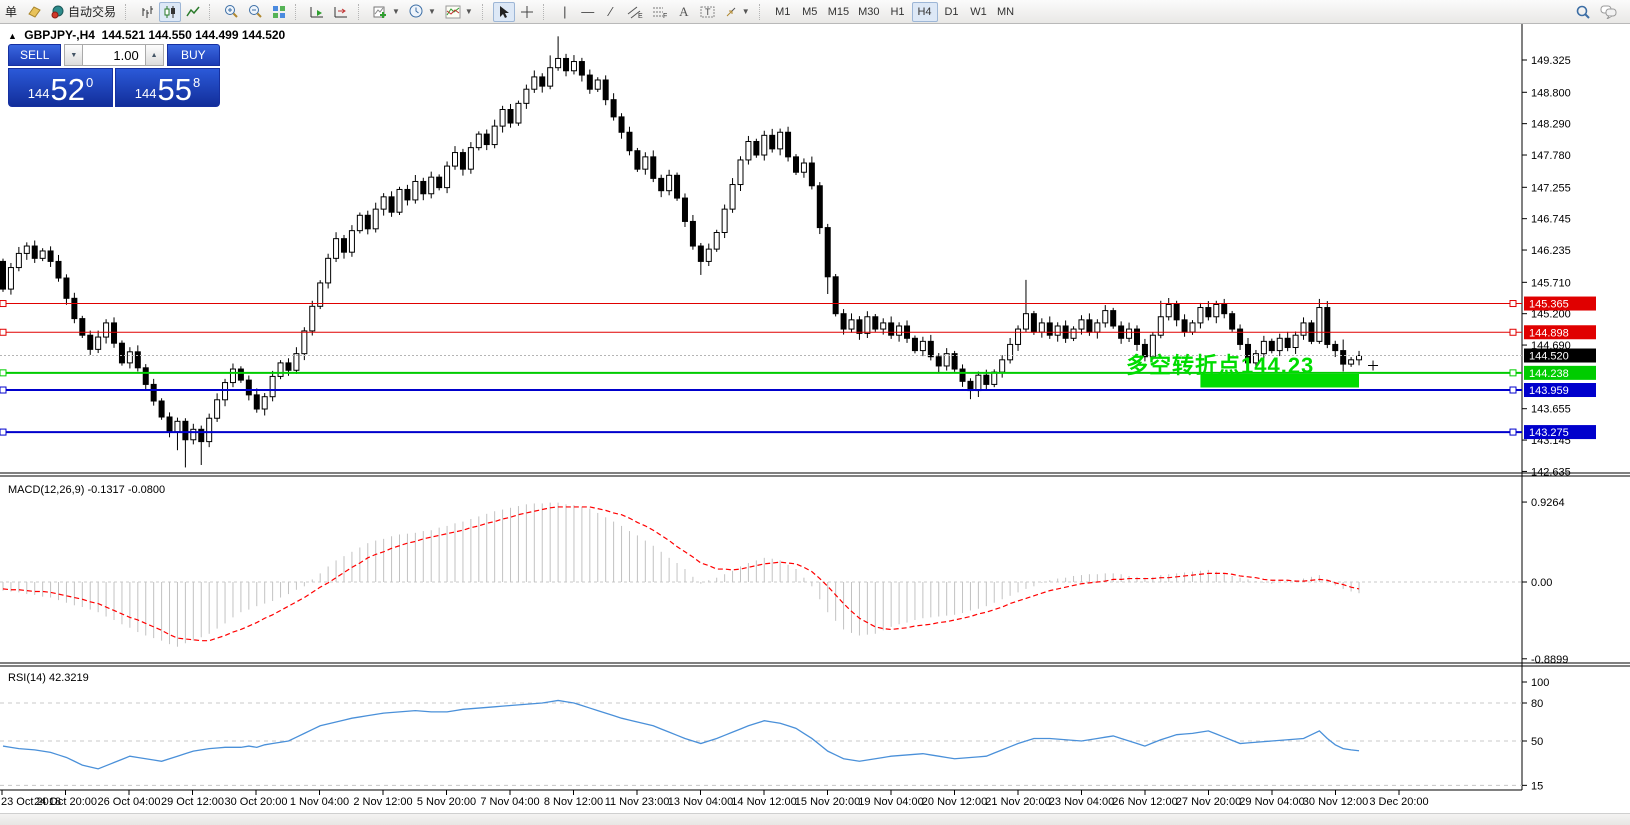  Describe the element at coordinates (1005, 11) in the screenshot. I see `timeframe-mn: MN` at that location.